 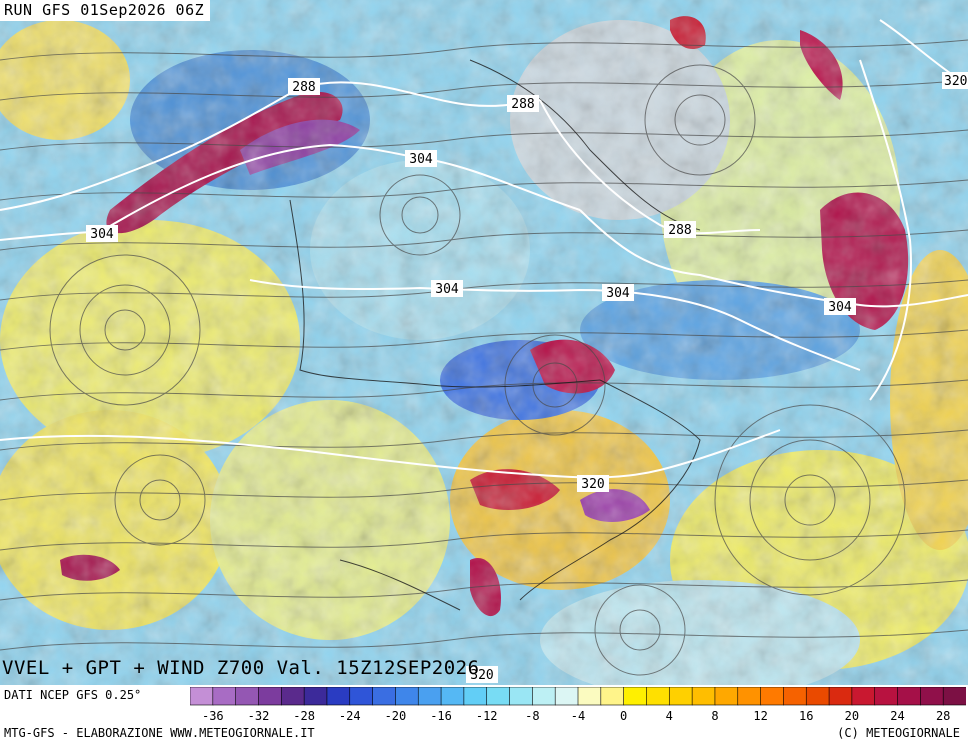 What do you see at coordinates (852, 716) in the screenshot?
I see `legend-tick-label: 20` at bounding box center [852, 716].